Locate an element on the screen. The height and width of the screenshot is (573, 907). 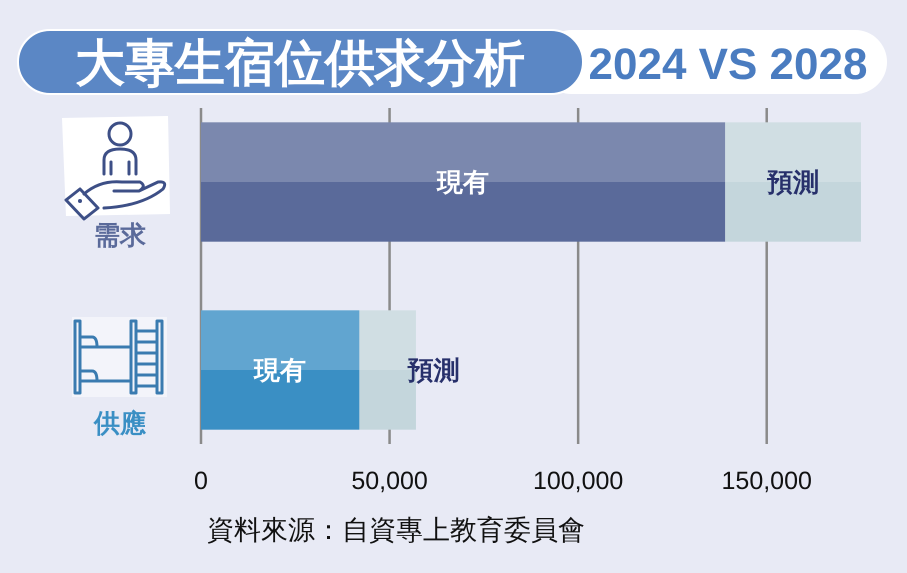
series-label: 現有 is located at coordinates (463, 182).